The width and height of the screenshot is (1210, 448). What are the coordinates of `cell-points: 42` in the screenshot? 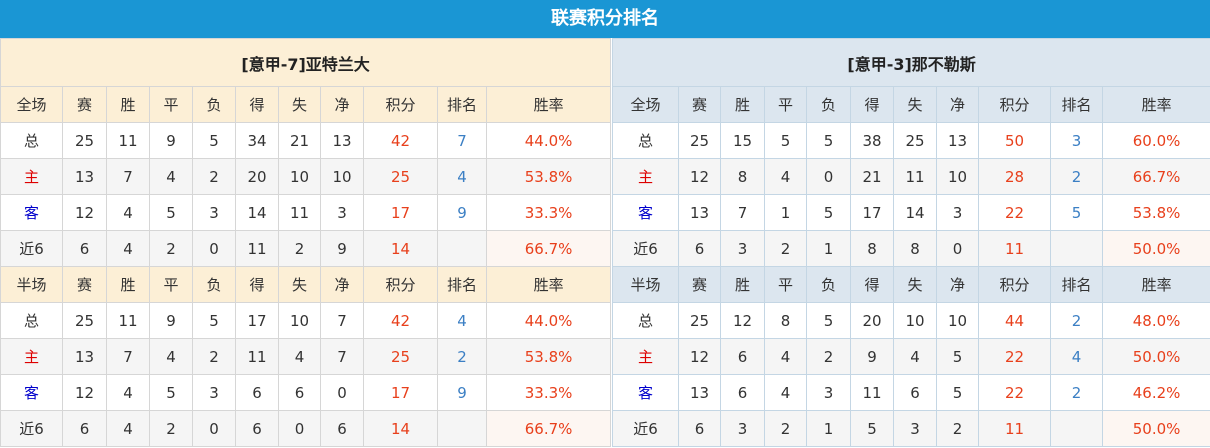 It's located at (400, 140).